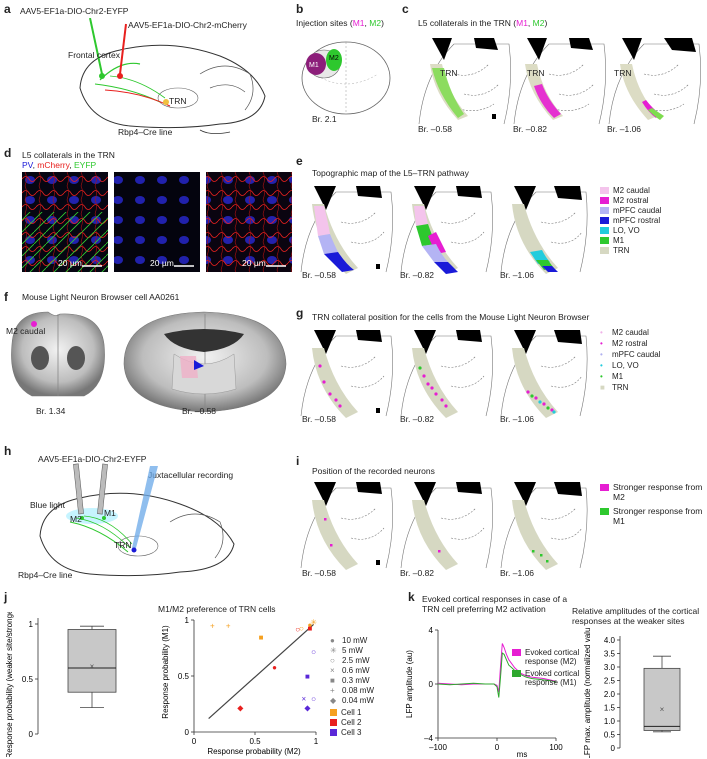  Describe the element at coordinates (355, 640) in the screenshot. I see `legend-j-power-0: 10 mW` at that location.